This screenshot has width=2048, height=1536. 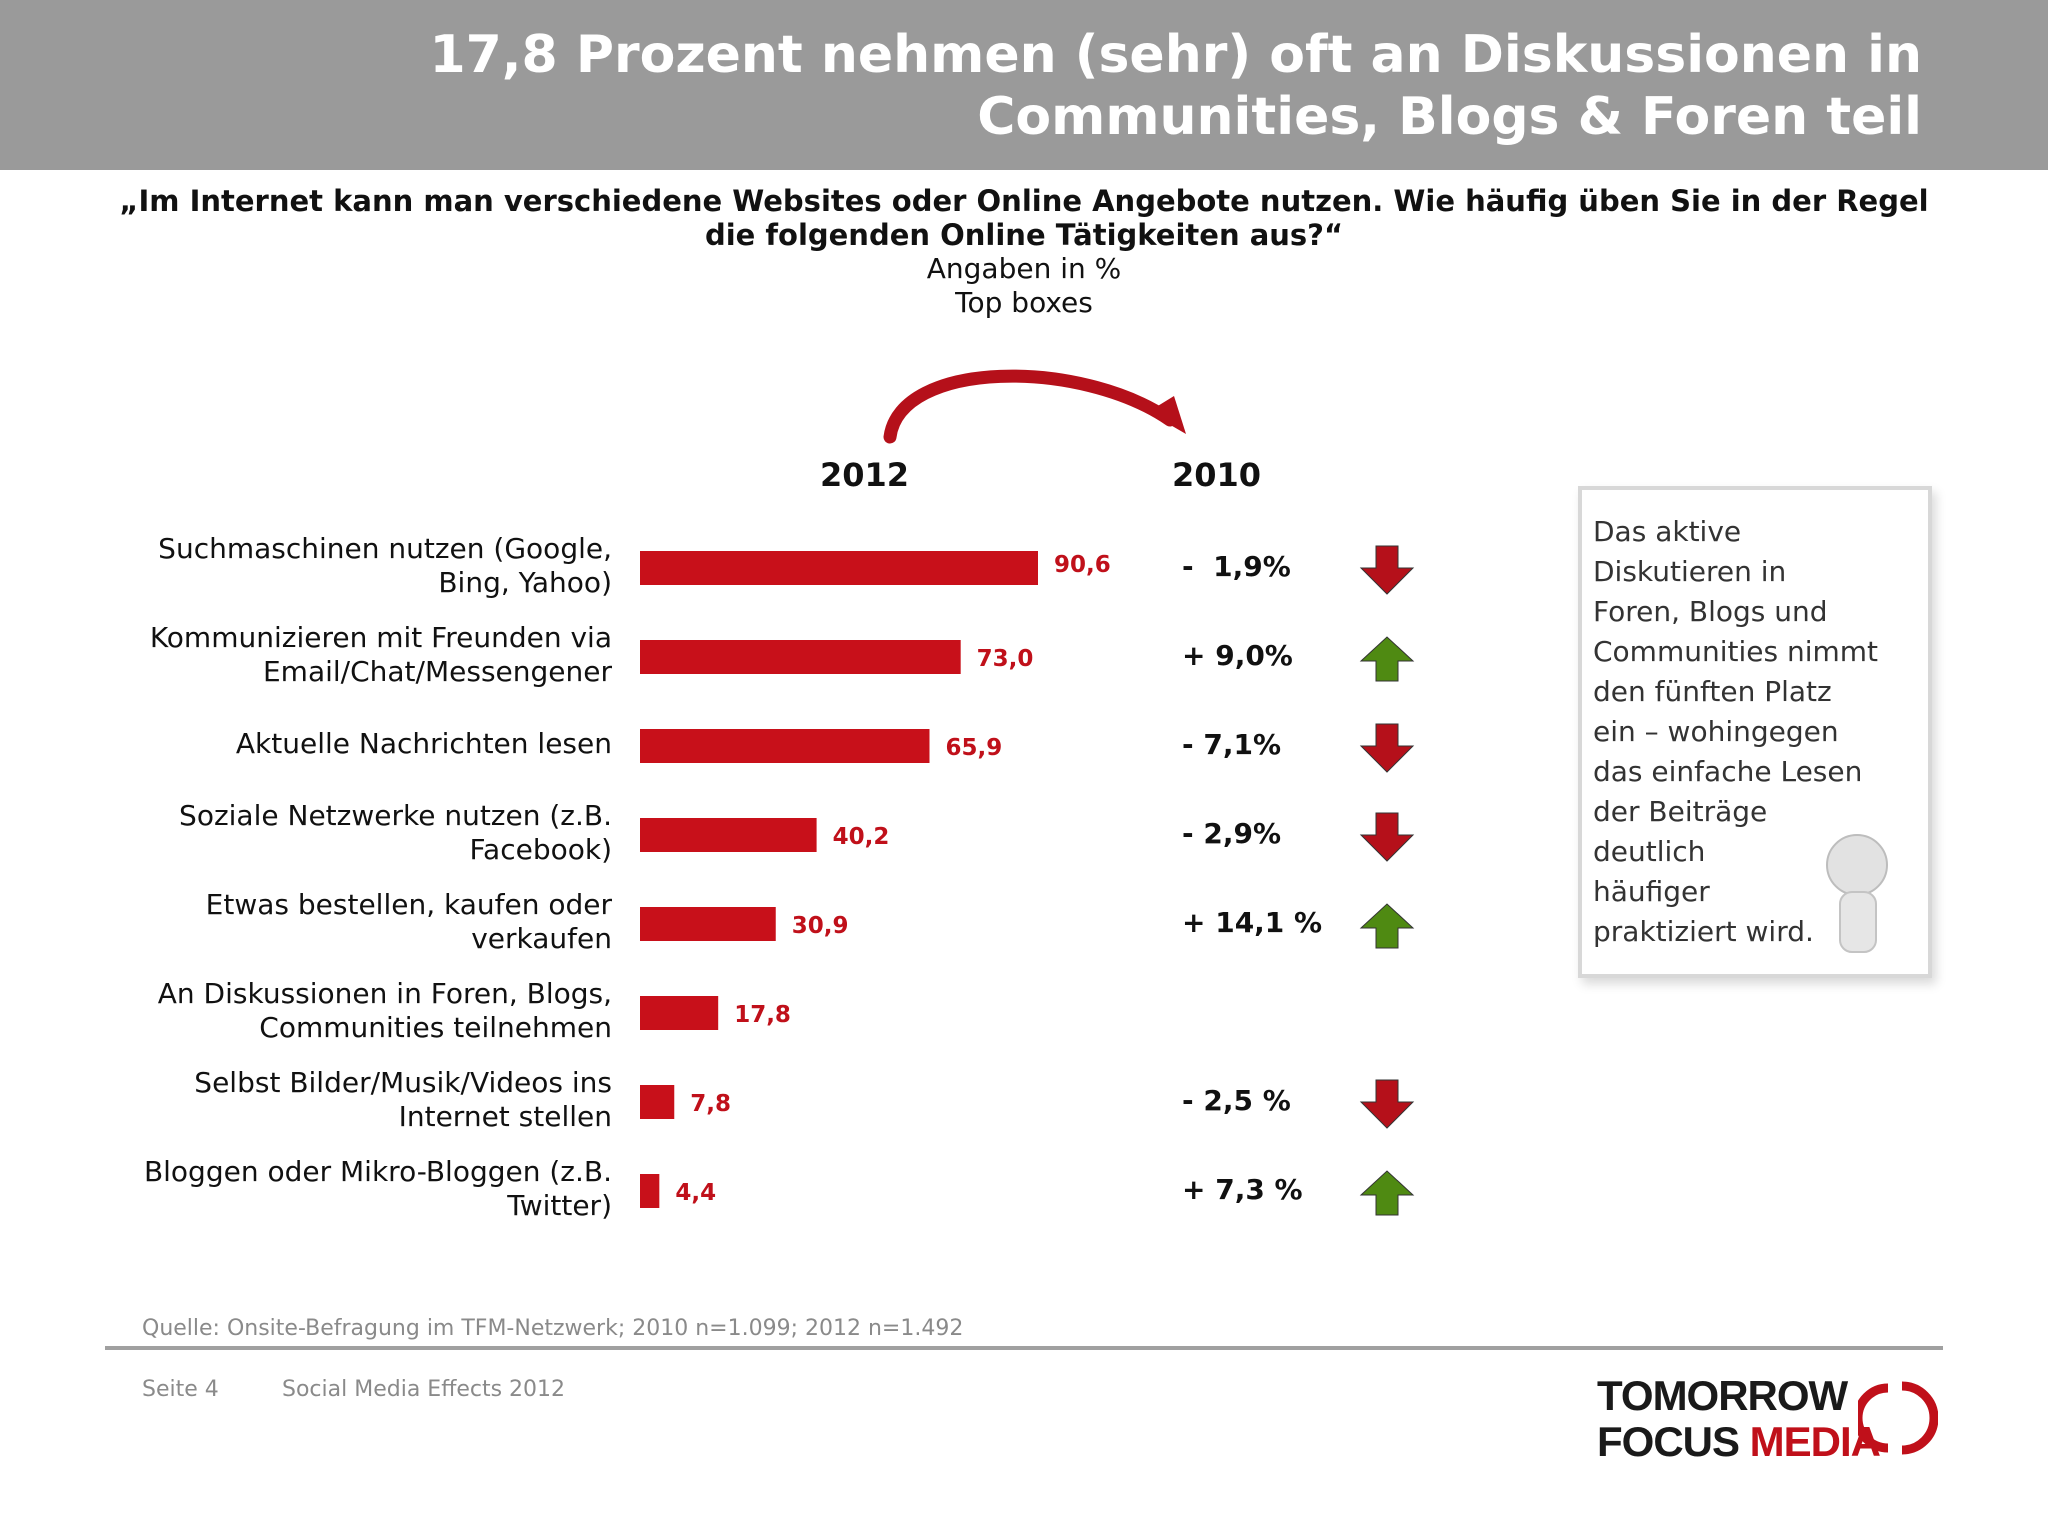 I want to click on change-value: + 7,3 %, so click(x=1242, y=1189).